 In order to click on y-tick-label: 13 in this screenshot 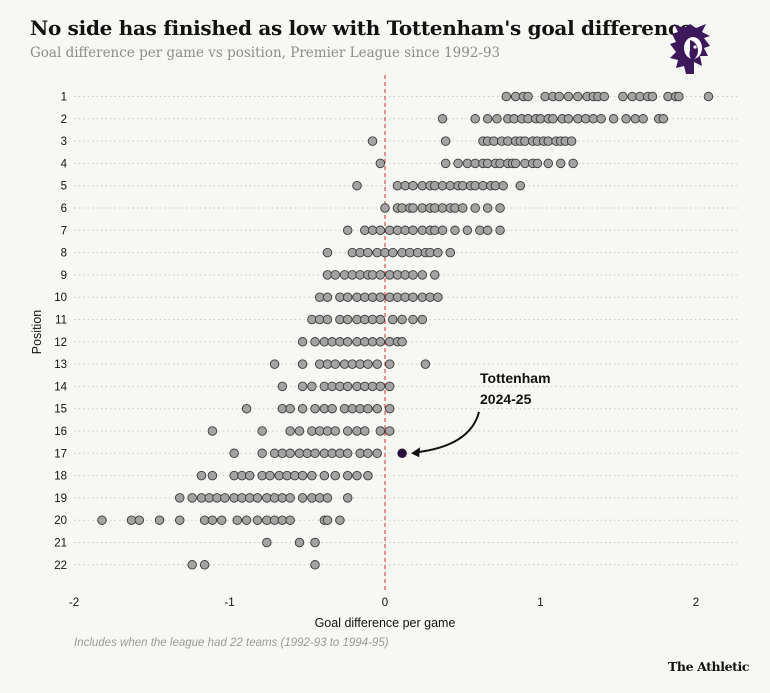, I will do `click(60, 365)`.